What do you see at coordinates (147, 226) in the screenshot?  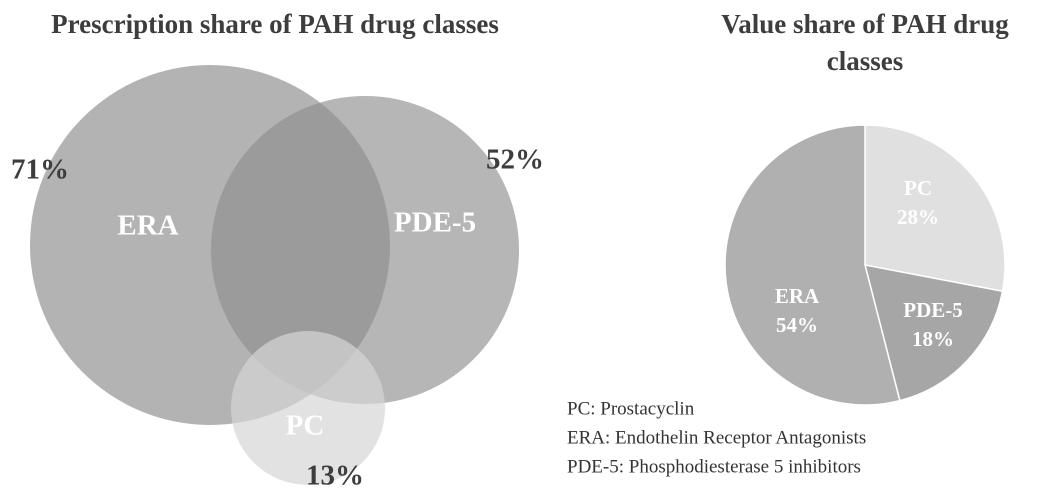 I see `set-label: ERA` at bounding box center [147, 226].